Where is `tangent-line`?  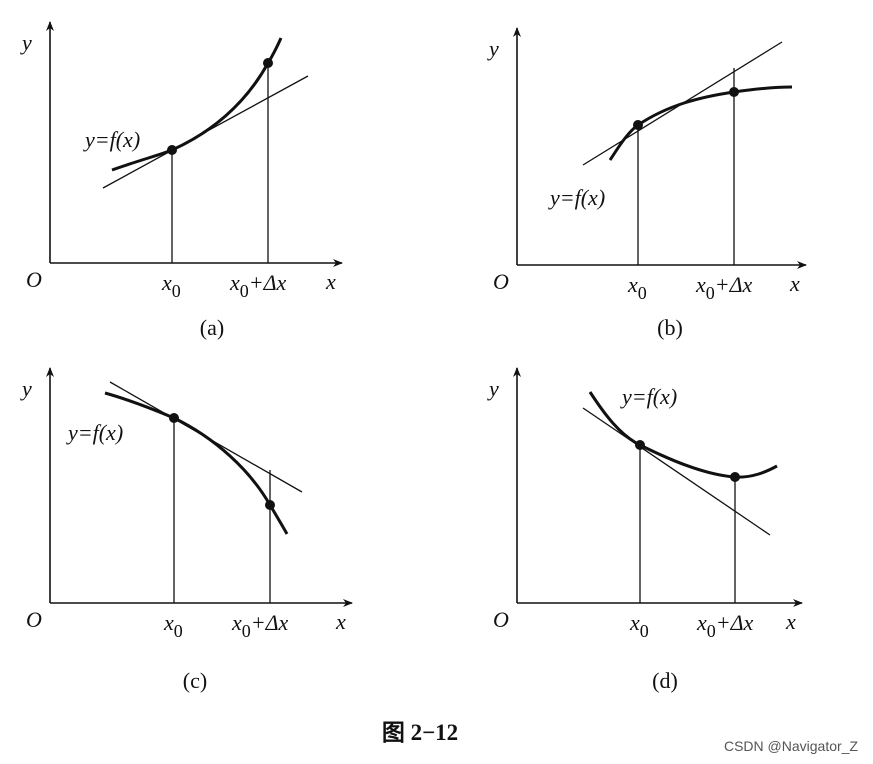
tangent-line is located at coordinates (676, 471).